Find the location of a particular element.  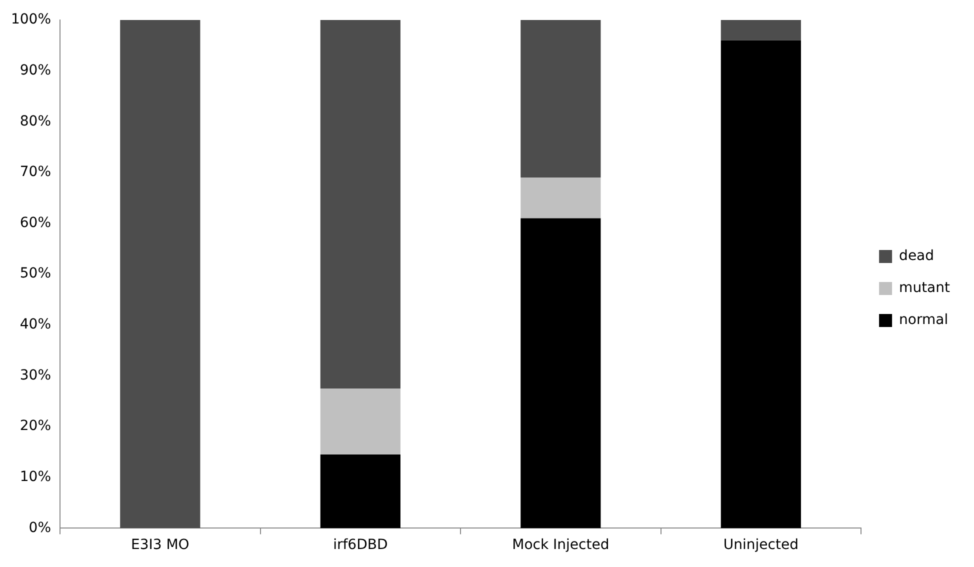

legend-label: normal is located at coordinates (923, 320).